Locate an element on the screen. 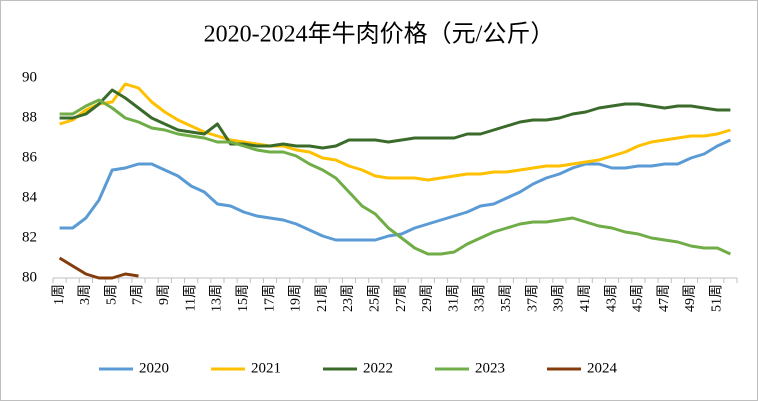 This screenshot has width=758, height=401. x-tick-label: 19周 is located at coordinates (296, 298).